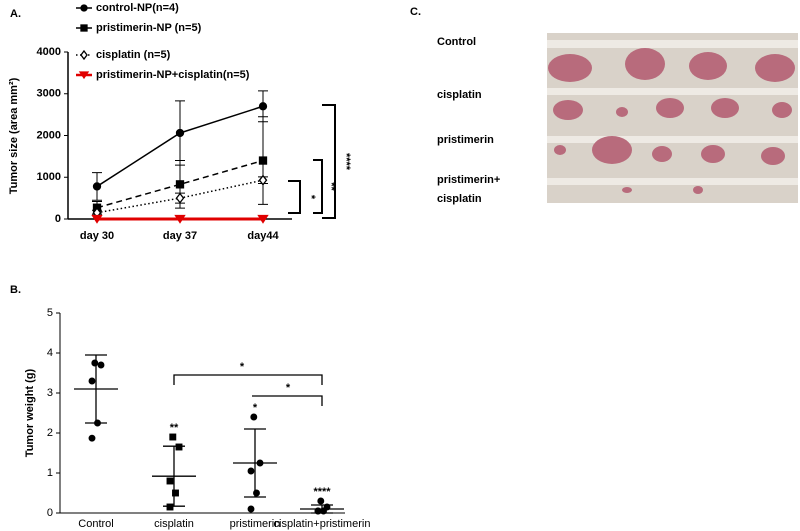 This screenshot has height=531, width=800. I want to click on photo, so click(672, 118).